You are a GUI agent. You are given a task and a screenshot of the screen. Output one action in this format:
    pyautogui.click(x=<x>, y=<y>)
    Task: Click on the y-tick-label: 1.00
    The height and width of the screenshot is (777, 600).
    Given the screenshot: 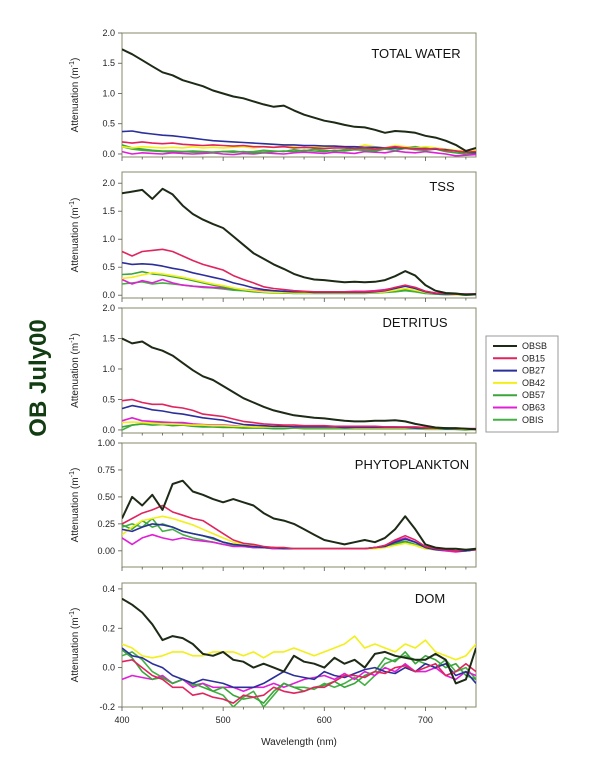 What is the action you would take?
    pyautogui.click(x=106, y=443)
    